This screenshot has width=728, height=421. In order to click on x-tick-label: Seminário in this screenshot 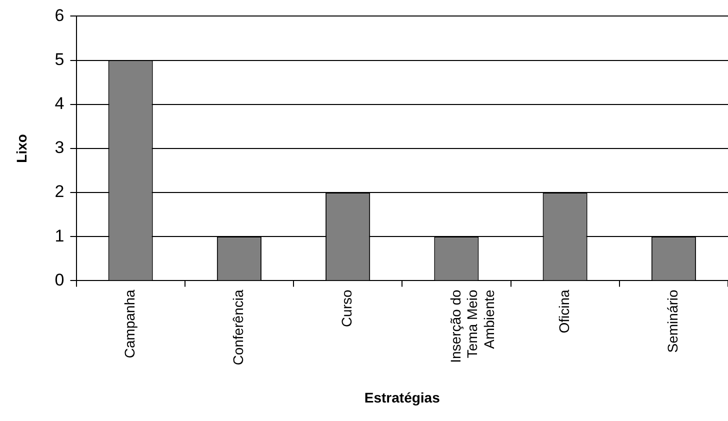, I will do `click(672, 321)`.